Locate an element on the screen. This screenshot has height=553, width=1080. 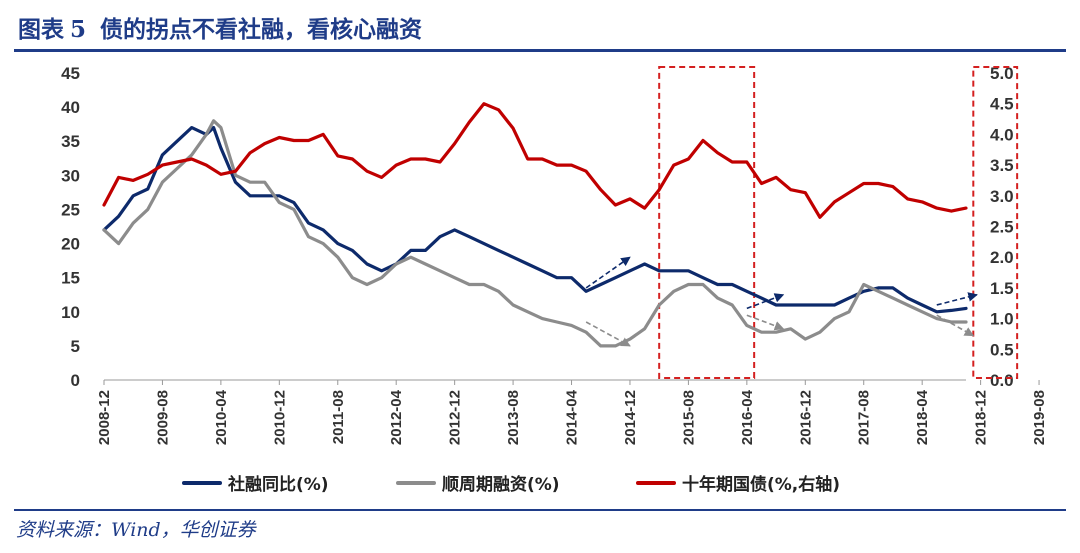
x-tick-label: 2019-08 is located at coordinates (1039, 417).